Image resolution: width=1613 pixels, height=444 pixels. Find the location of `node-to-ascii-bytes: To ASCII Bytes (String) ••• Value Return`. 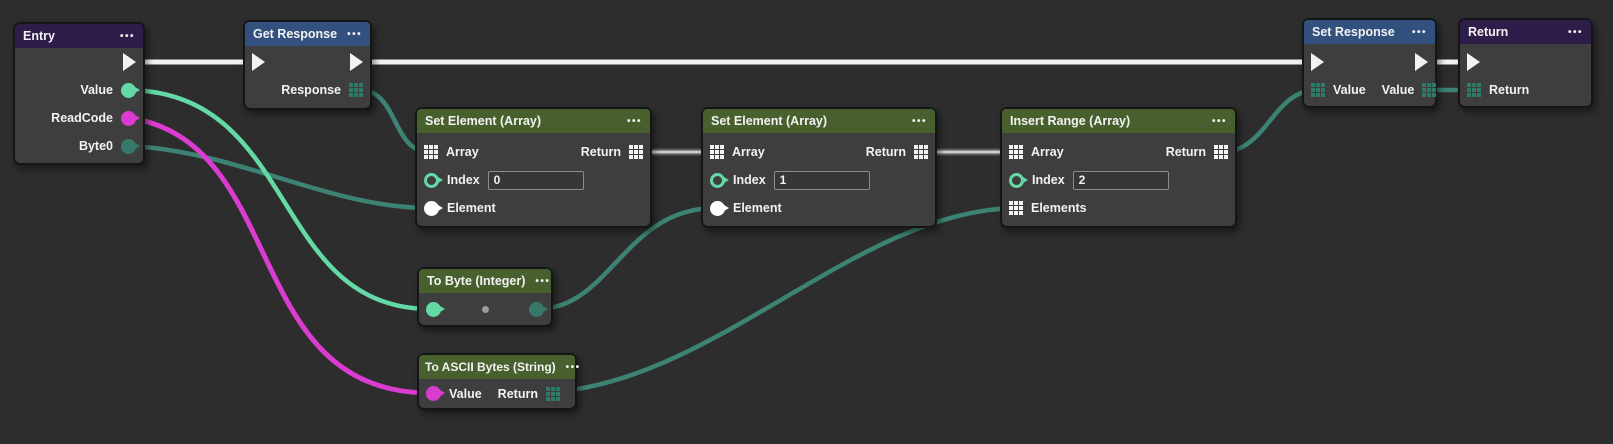

node-to-ascii-bytes: To ASCII Bytes (String) ••• Value Return is located at coordinates (498, 381).